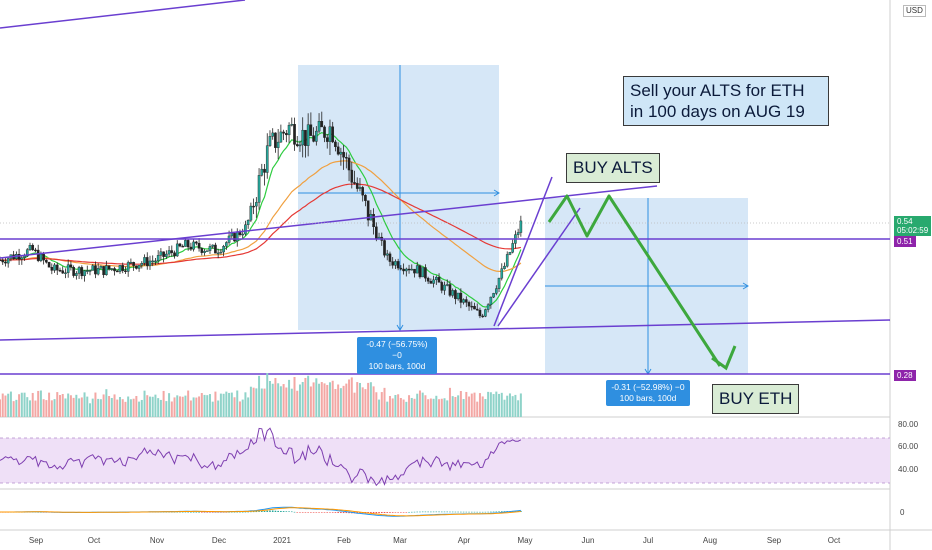 The height and width of the screenshot is (550, 932). What do you see at coordinates (913, 230) in the screenshot?
I see `bar-countdown: 05:02:59` at bounding box center [913, 230].